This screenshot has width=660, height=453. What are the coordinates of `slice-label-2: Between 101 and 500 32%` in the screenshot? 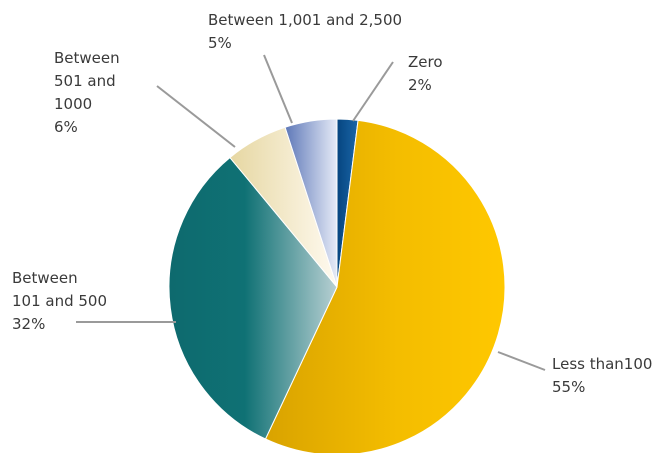 It's located at (59, 301).